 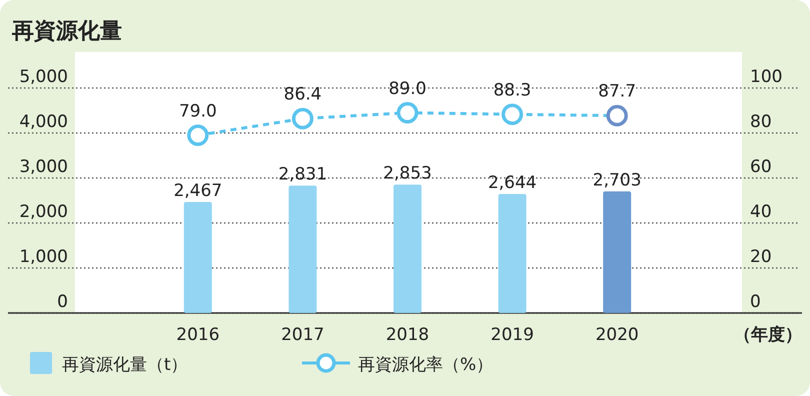 I want to click on x-tick-label: 2018, so click(x=408, y=335).